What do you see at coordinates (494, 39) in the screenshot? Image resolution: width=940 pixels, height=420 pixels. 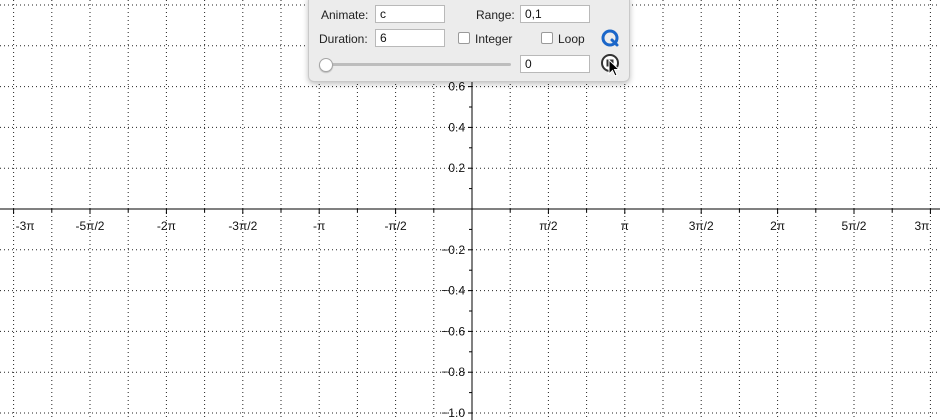 I see `integer-label: Integer` at bounding box center [494, 39].